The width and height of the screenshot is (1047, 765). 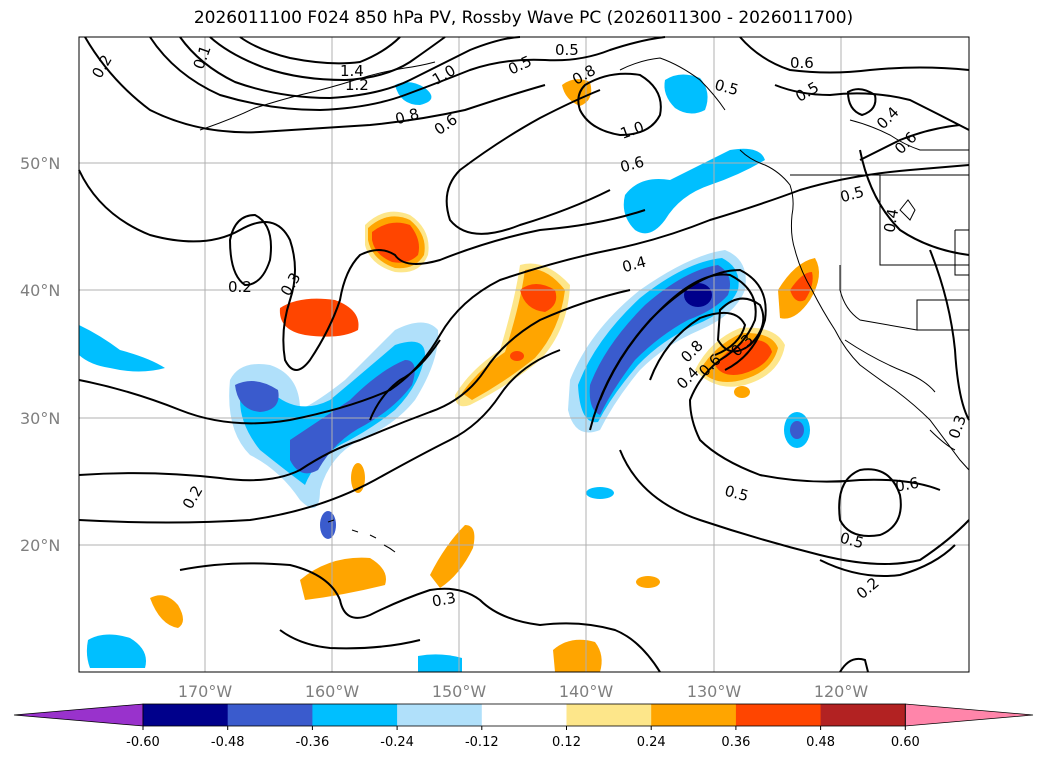 What do you see at coordinates (205, 691) in the screenshot?
I see `lon-label: 170°W` at bounding box center [205, 691].